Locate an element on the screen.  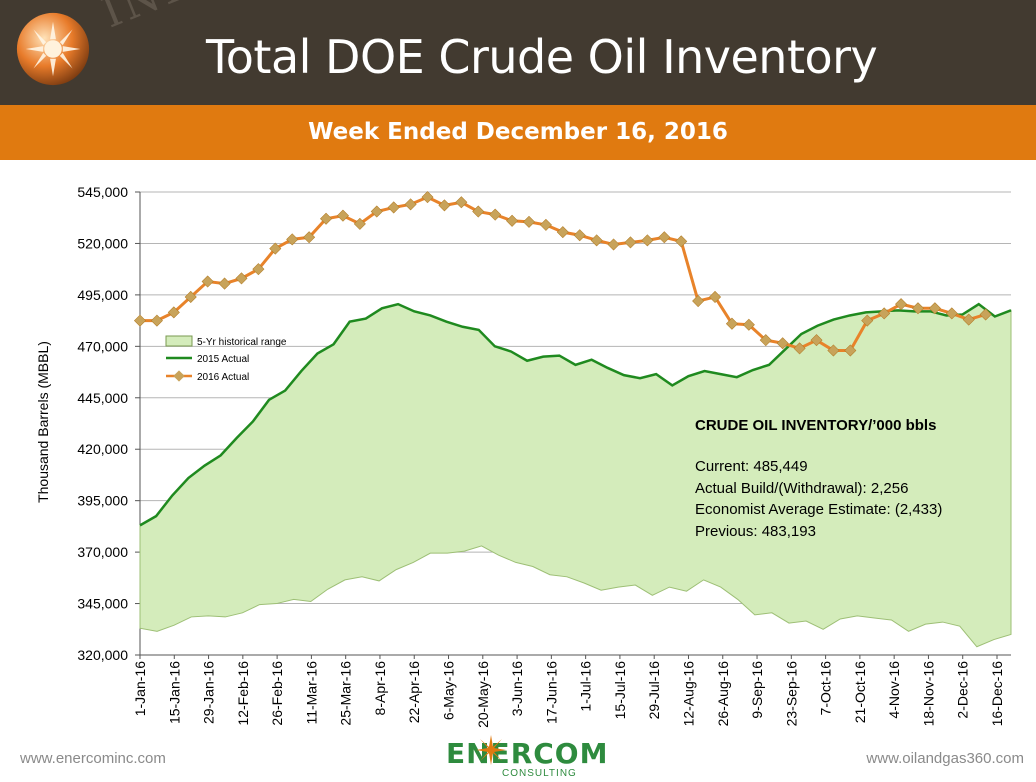
x-tick-label: 8-Apr-16 is located at coordinates (380, 688).